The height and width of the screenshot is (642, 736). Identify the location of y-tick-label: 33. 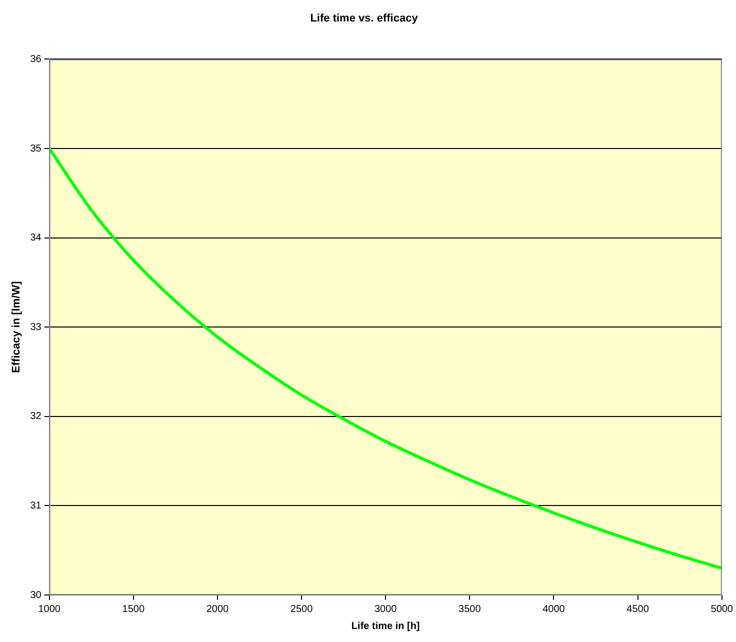
(36, 327).